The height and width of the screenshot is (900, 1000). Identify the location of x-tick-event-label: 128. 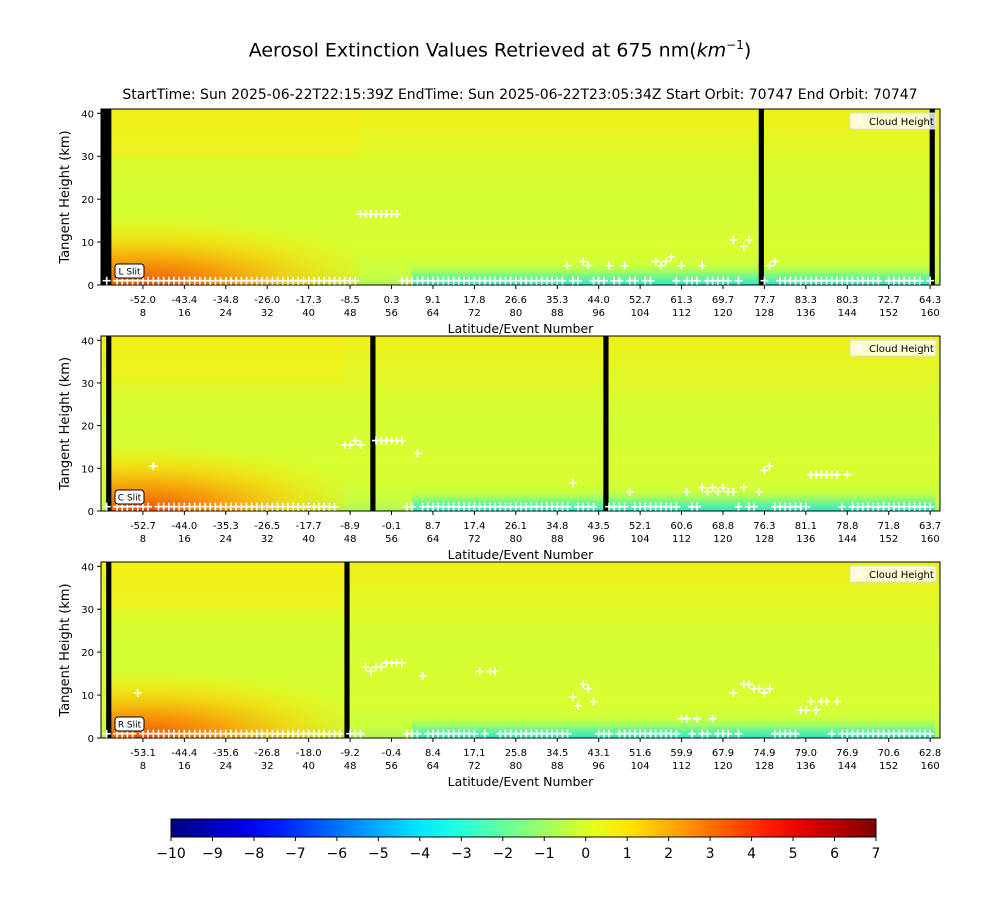
(764, 313).